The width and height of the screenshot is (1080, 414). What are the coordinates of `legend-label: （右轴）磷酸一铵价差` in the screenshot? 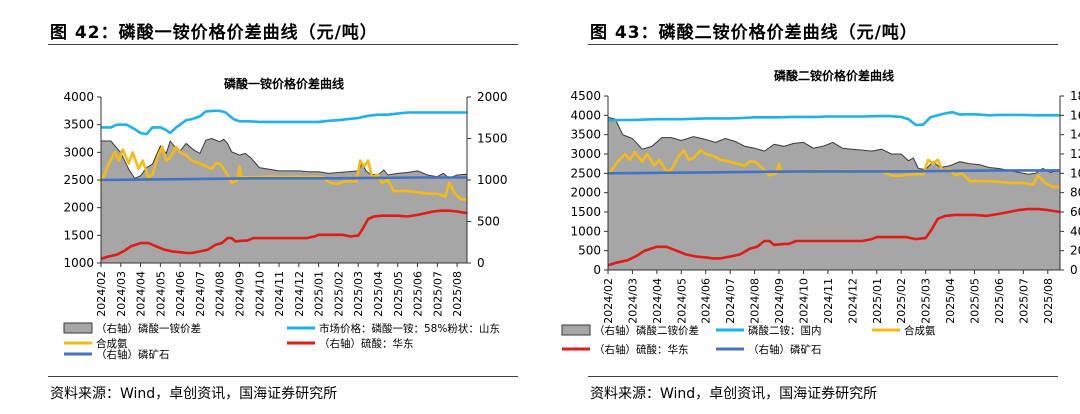 It's located at (148, 328).